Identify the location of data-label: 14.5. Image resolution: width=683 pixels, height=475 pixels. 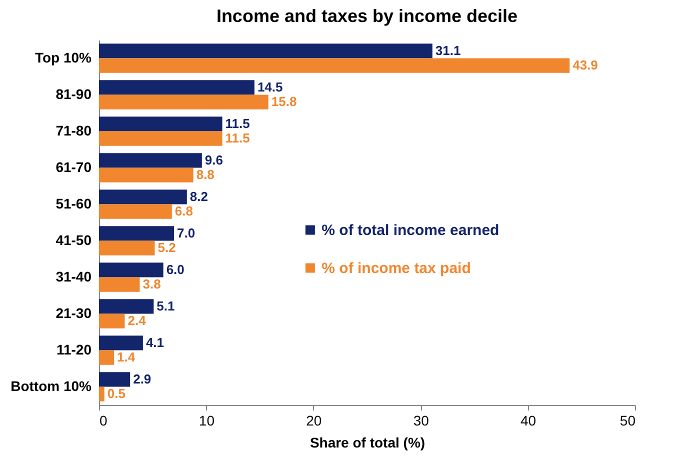
(270, 86).